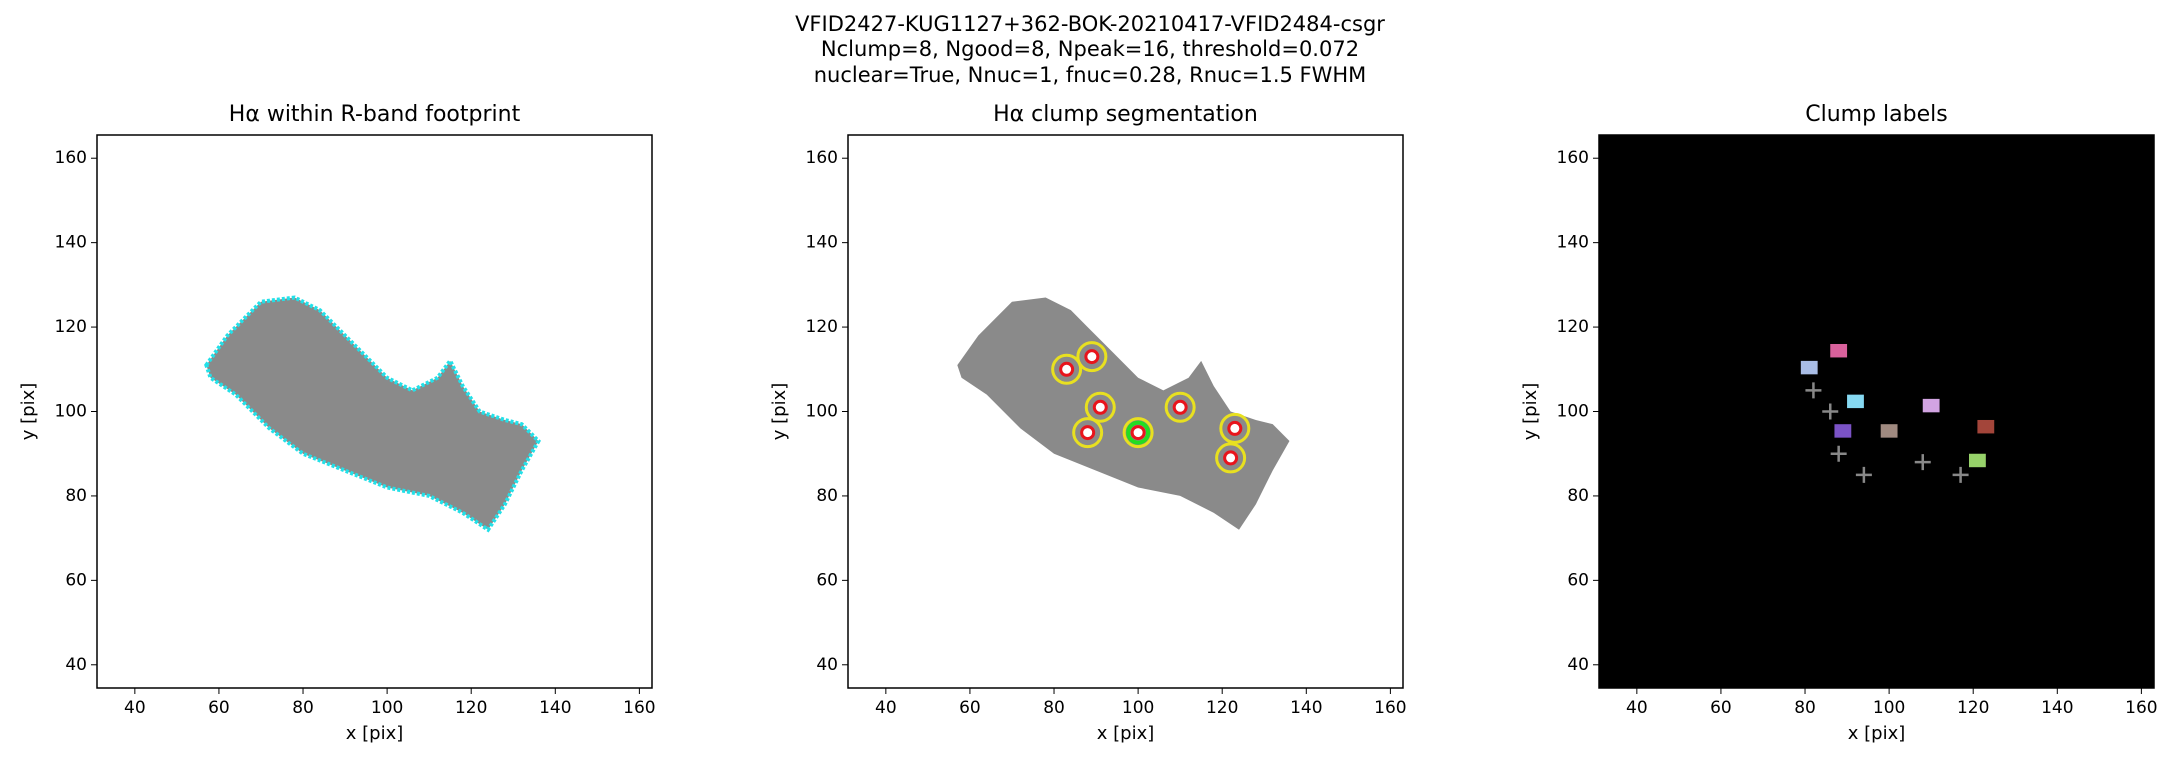  What do you see at coordinates (1125, 114) in the screenshot?
I see `axes-title: Hα clump segmentation` at bounding box center [1125, 114].